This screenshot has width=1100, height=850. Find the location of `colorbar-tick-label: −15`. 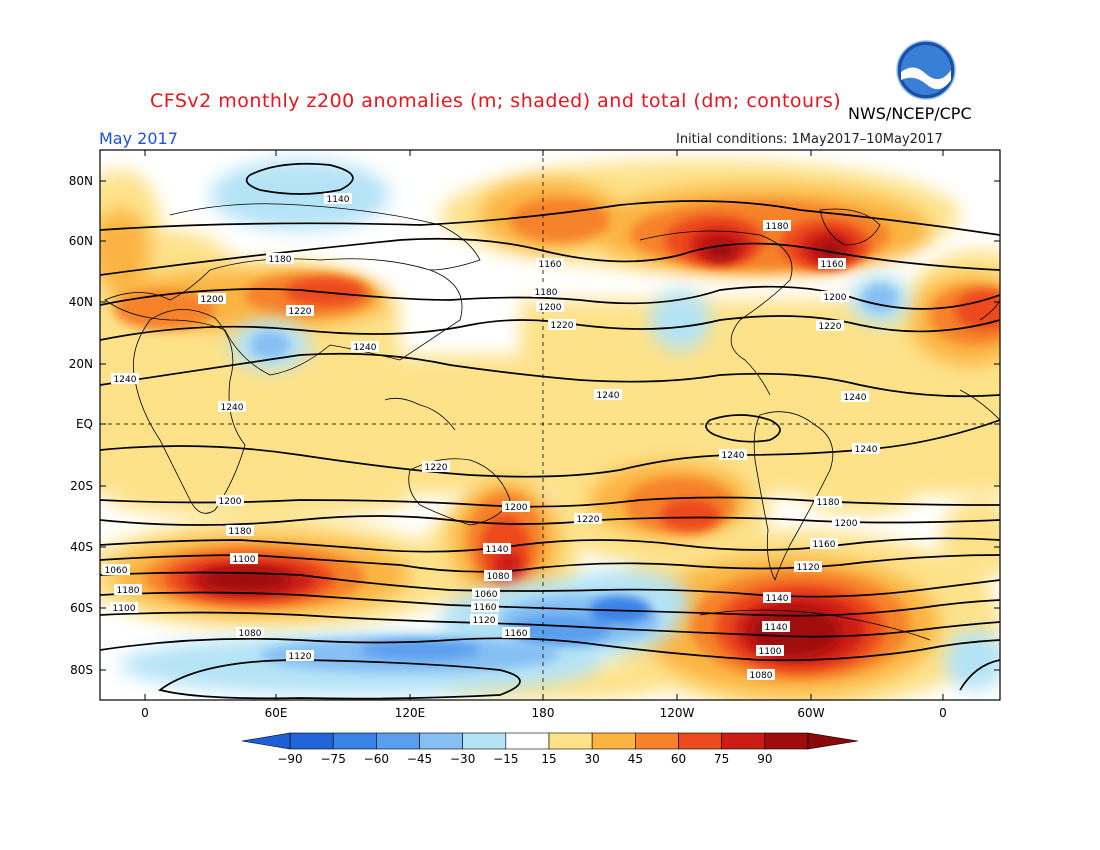

colorbar-tick-label: −15 is located at coordinates (505, 759).